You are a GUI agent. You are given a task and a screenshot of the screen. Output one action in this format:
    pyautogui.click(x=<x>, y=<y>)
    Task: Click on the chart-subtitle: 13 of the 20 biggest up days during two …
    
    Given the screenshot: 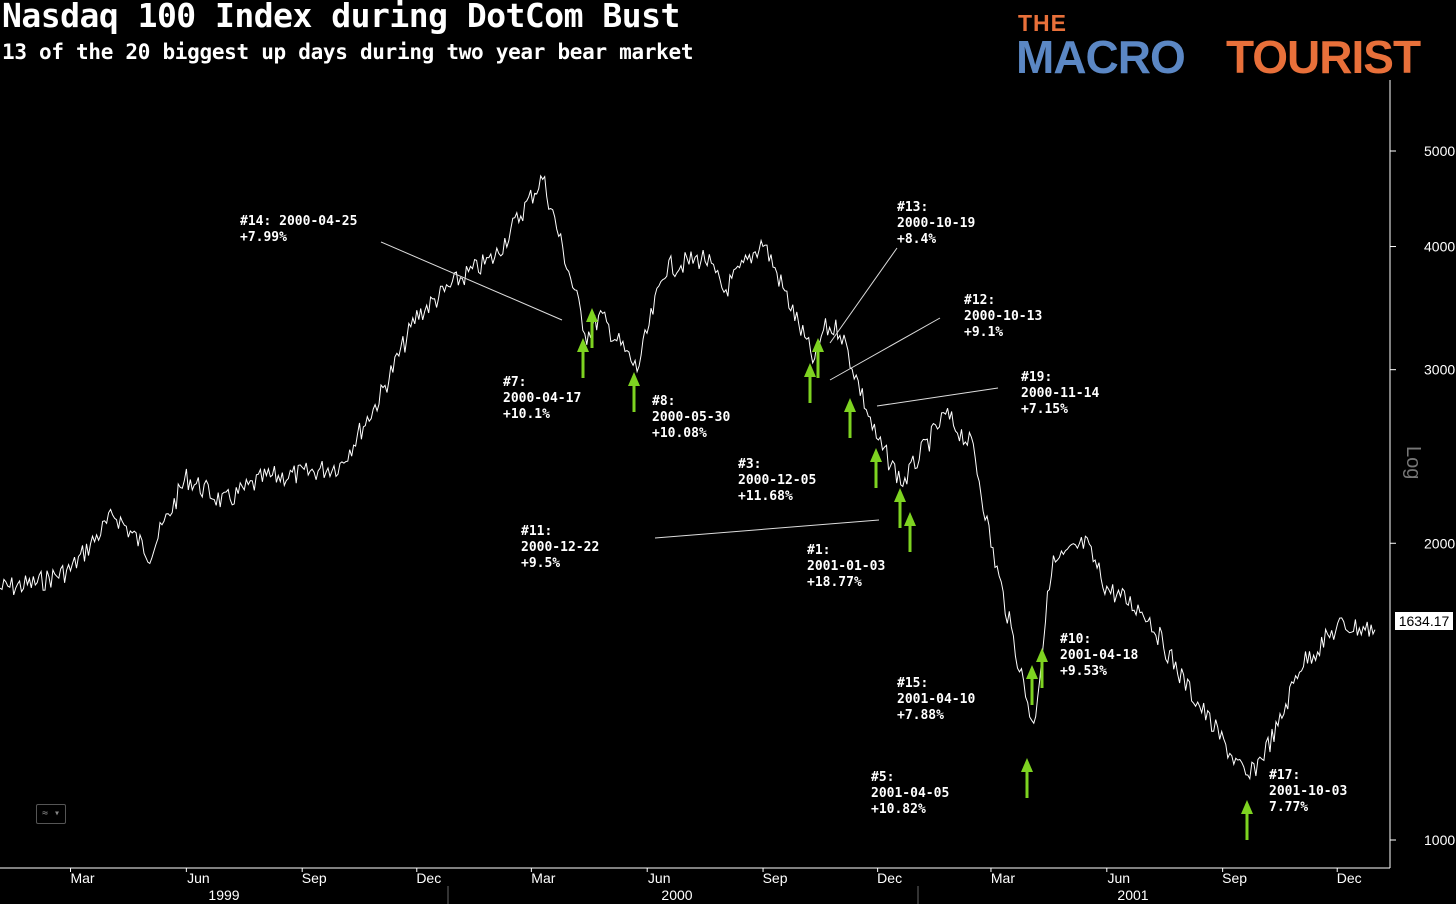 What is the action you would take?
    pyautogui.click(x=348, y=52)
    